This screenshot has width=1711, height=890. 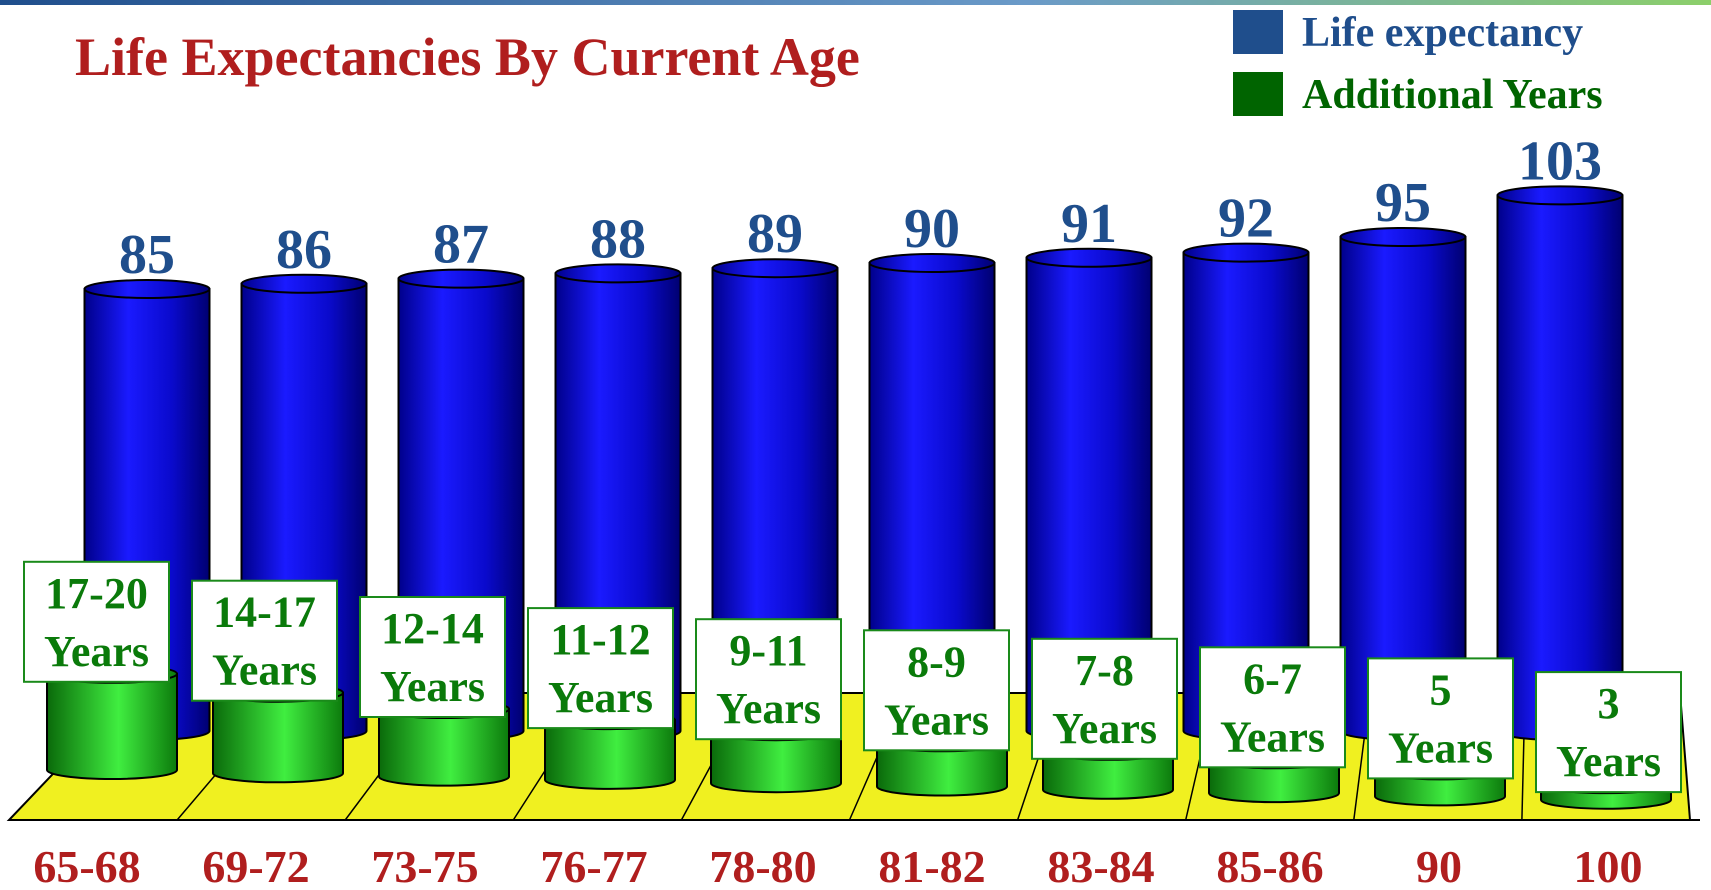 I want to click on value-label: 86, so click(x=304, y=250).